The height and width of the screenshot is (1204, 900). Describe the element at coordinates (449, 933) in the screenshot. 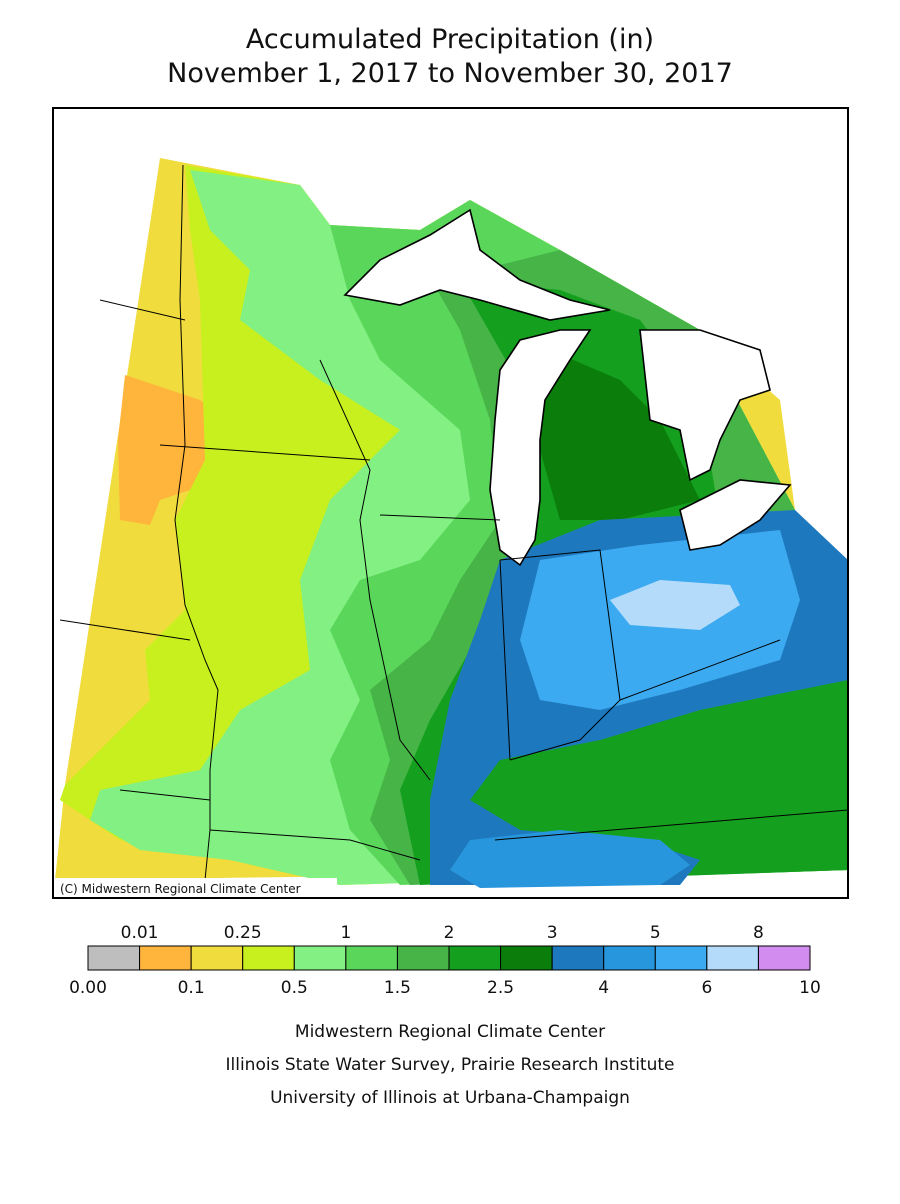

I see `legend-label: 2` at that location.